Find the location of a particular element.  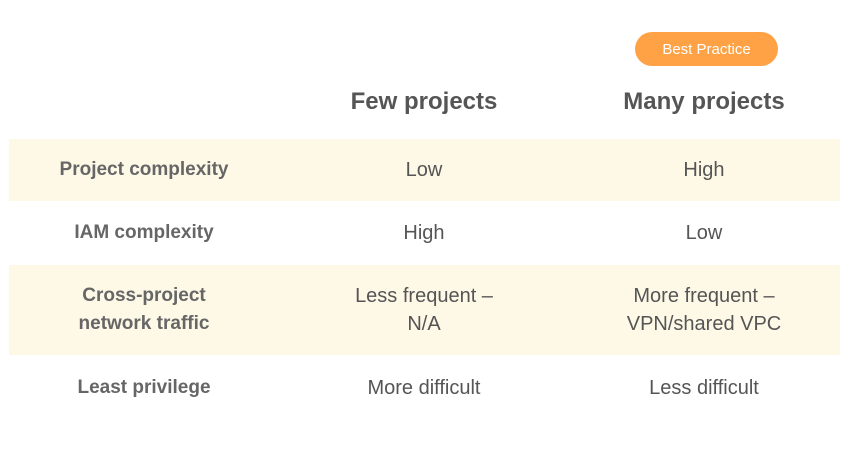

cell-few-projects: Less frequent – N/A is located at coordinates (424, 310).